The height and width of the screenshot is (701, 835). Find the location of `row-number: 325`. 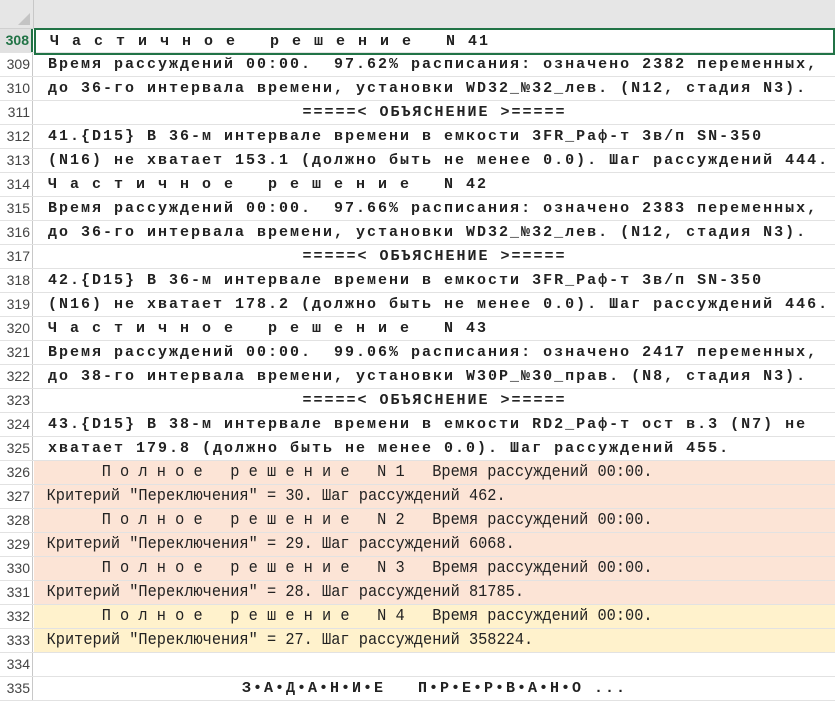

row-number: 325 is located at coordinates (16, 448).